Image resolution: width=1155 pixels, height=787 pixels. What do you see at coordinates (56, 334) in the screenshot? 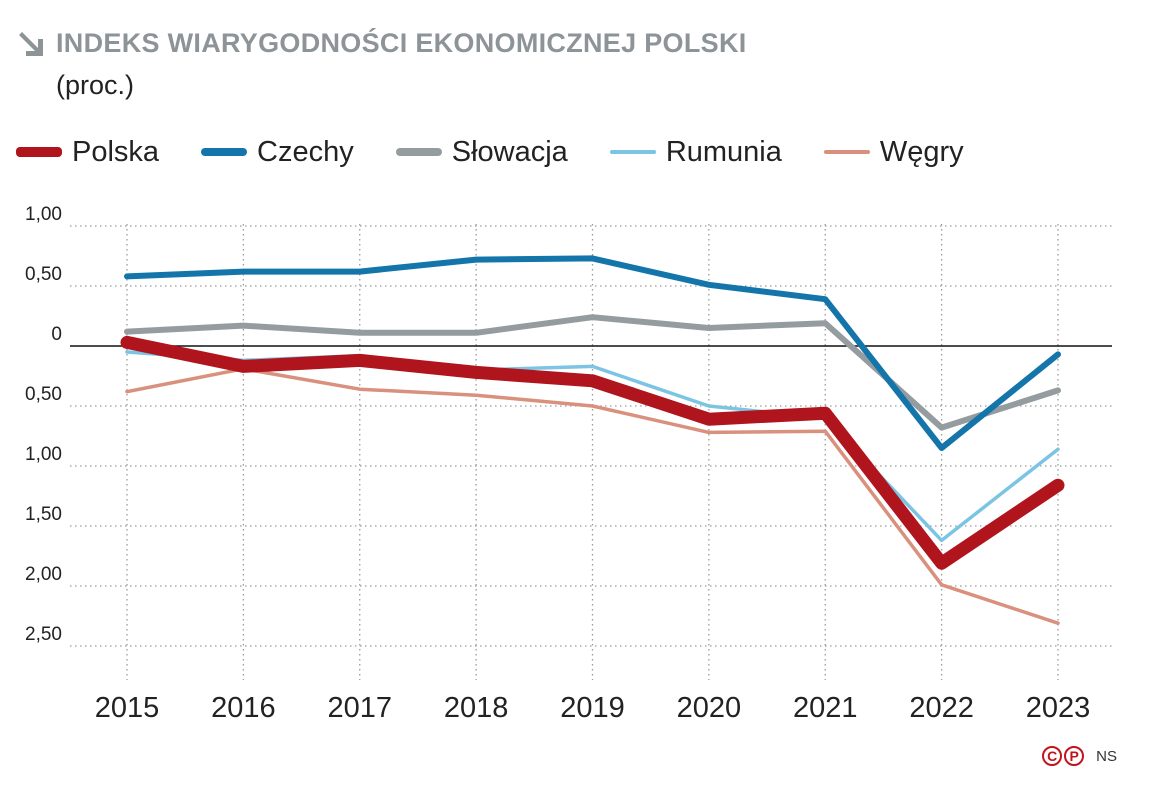
I see `y-tick-label: 0` at bounding box center [56, 334].